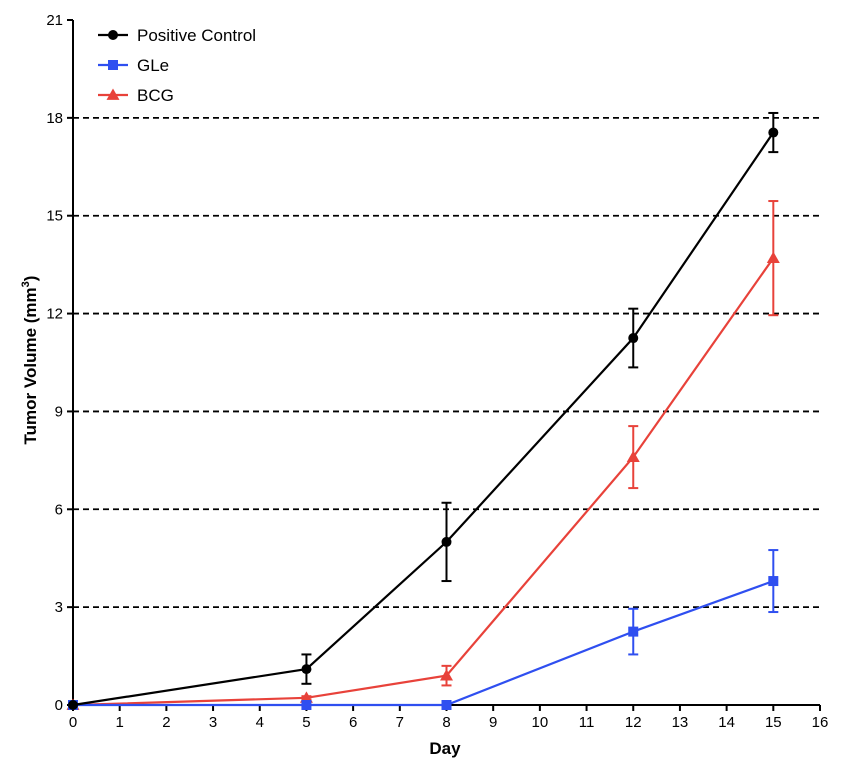  I want to click on x-tick-label-11: 11, so click(587, 722).